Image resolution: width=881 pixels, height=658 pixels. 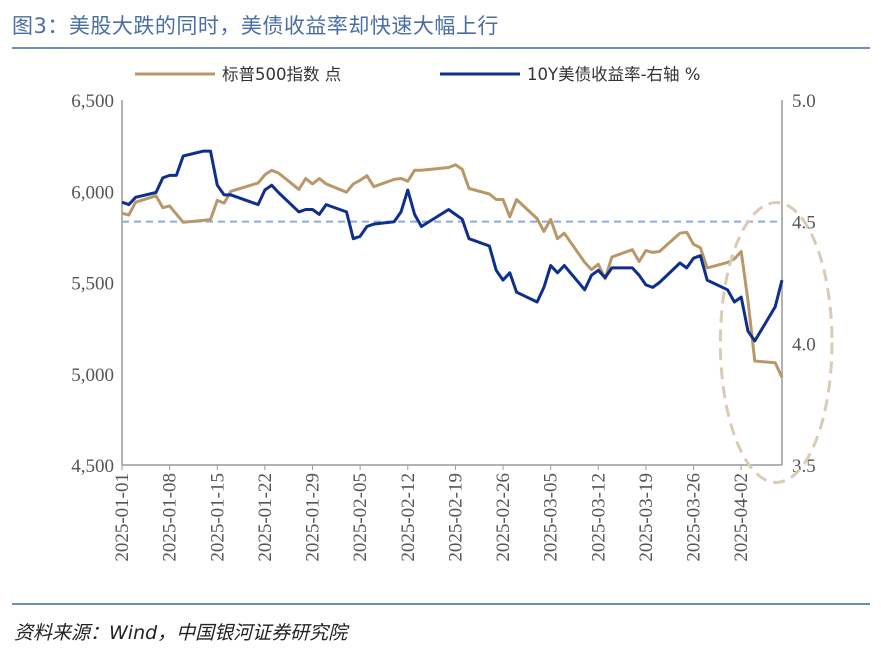 I want to click on x-tick-label: 2025-03-05, so click(x=551, y=517).